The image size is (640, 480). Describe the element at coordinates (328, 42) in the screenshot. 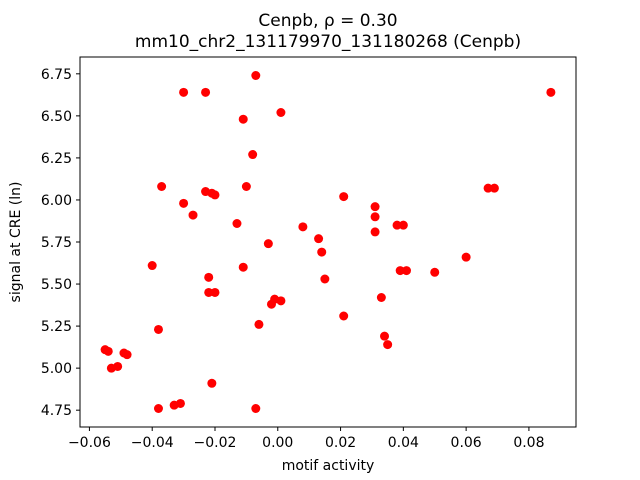

I see `chart-subtitle: mm10_chr2_131179970_131180268 (Cenpb)` at that location.